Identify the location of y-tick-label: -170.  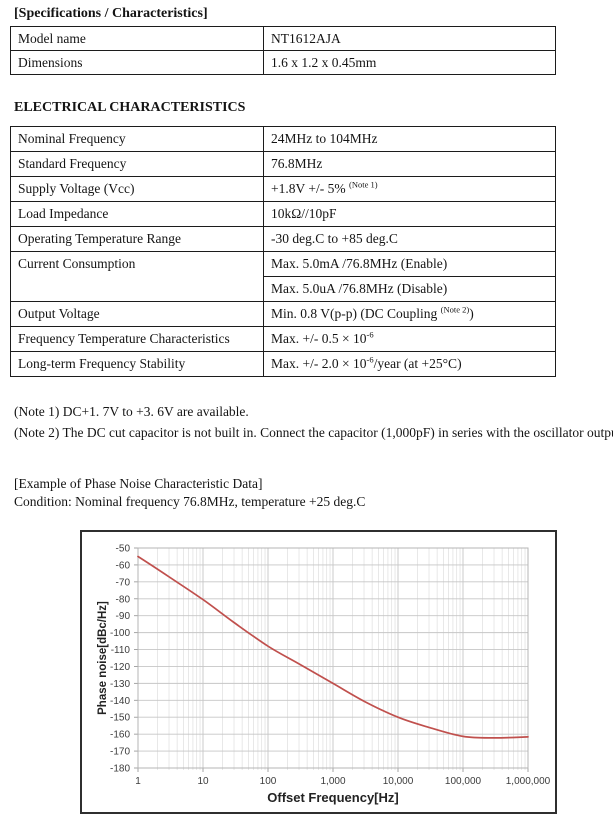
(120, 752).